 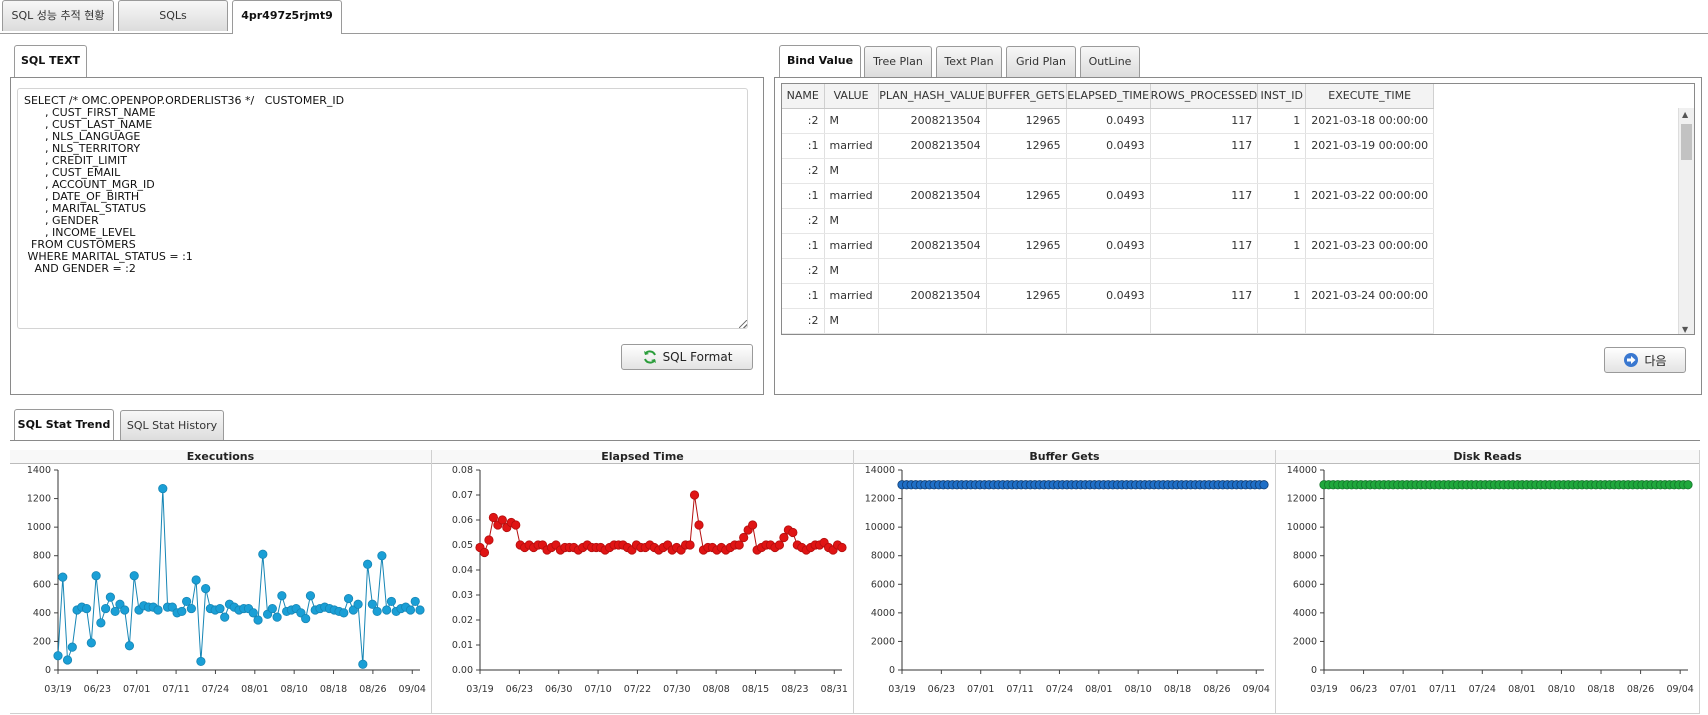 I want to click on tab-text-plan: Text Plan, so click(x=969, y=61).